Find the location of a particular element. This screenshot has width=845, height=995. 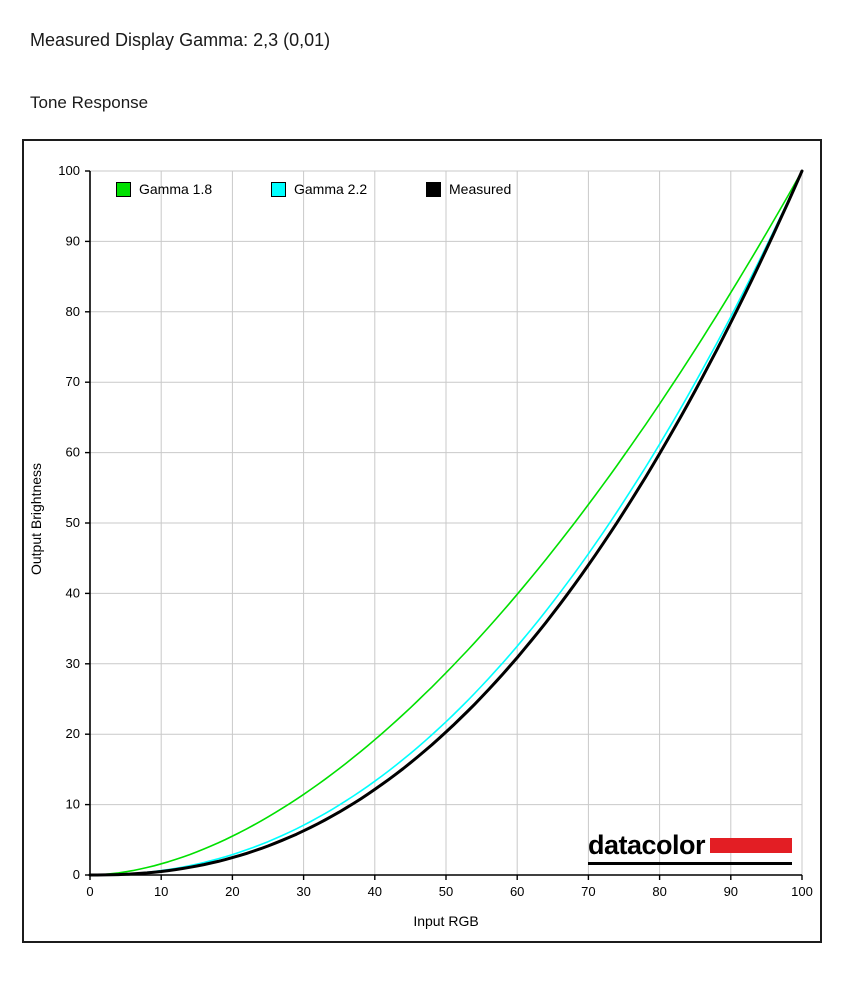

legend-item-gamma-1-8: Gamma 1.8 is located at coordinates (193, 189).